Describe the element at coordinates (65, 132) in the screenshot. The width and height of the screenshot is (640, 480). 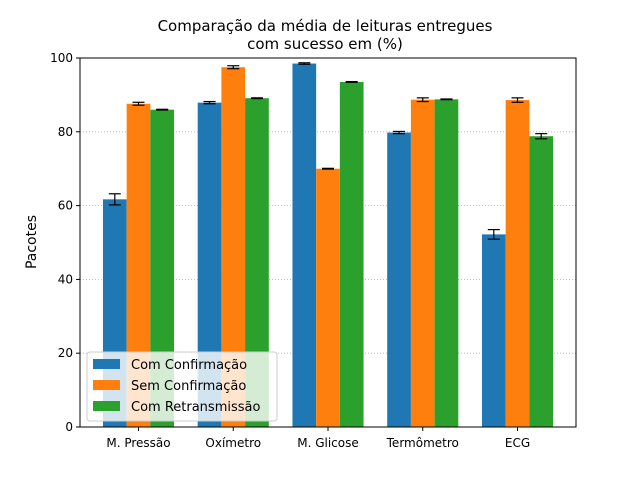
I see `y-tick-label: 80` at that location.